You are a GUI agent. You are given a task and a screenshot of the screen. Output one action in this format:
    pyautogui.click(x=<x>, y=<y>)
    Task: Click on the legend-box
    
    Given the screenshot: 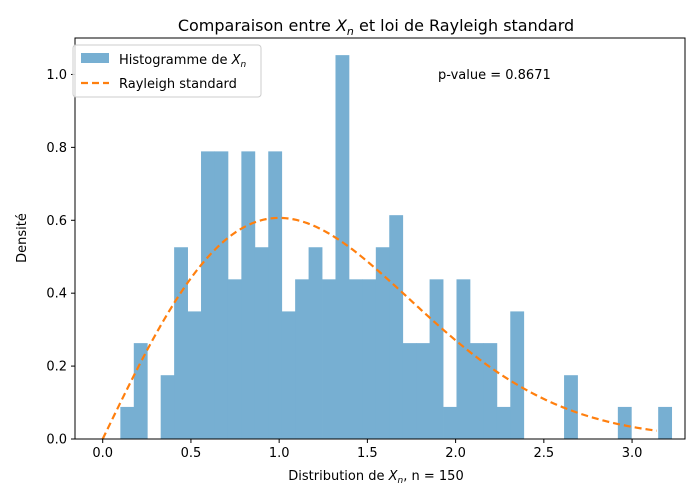 What is the action you would take?
    pyautogui.click(x=167, y=71)
    